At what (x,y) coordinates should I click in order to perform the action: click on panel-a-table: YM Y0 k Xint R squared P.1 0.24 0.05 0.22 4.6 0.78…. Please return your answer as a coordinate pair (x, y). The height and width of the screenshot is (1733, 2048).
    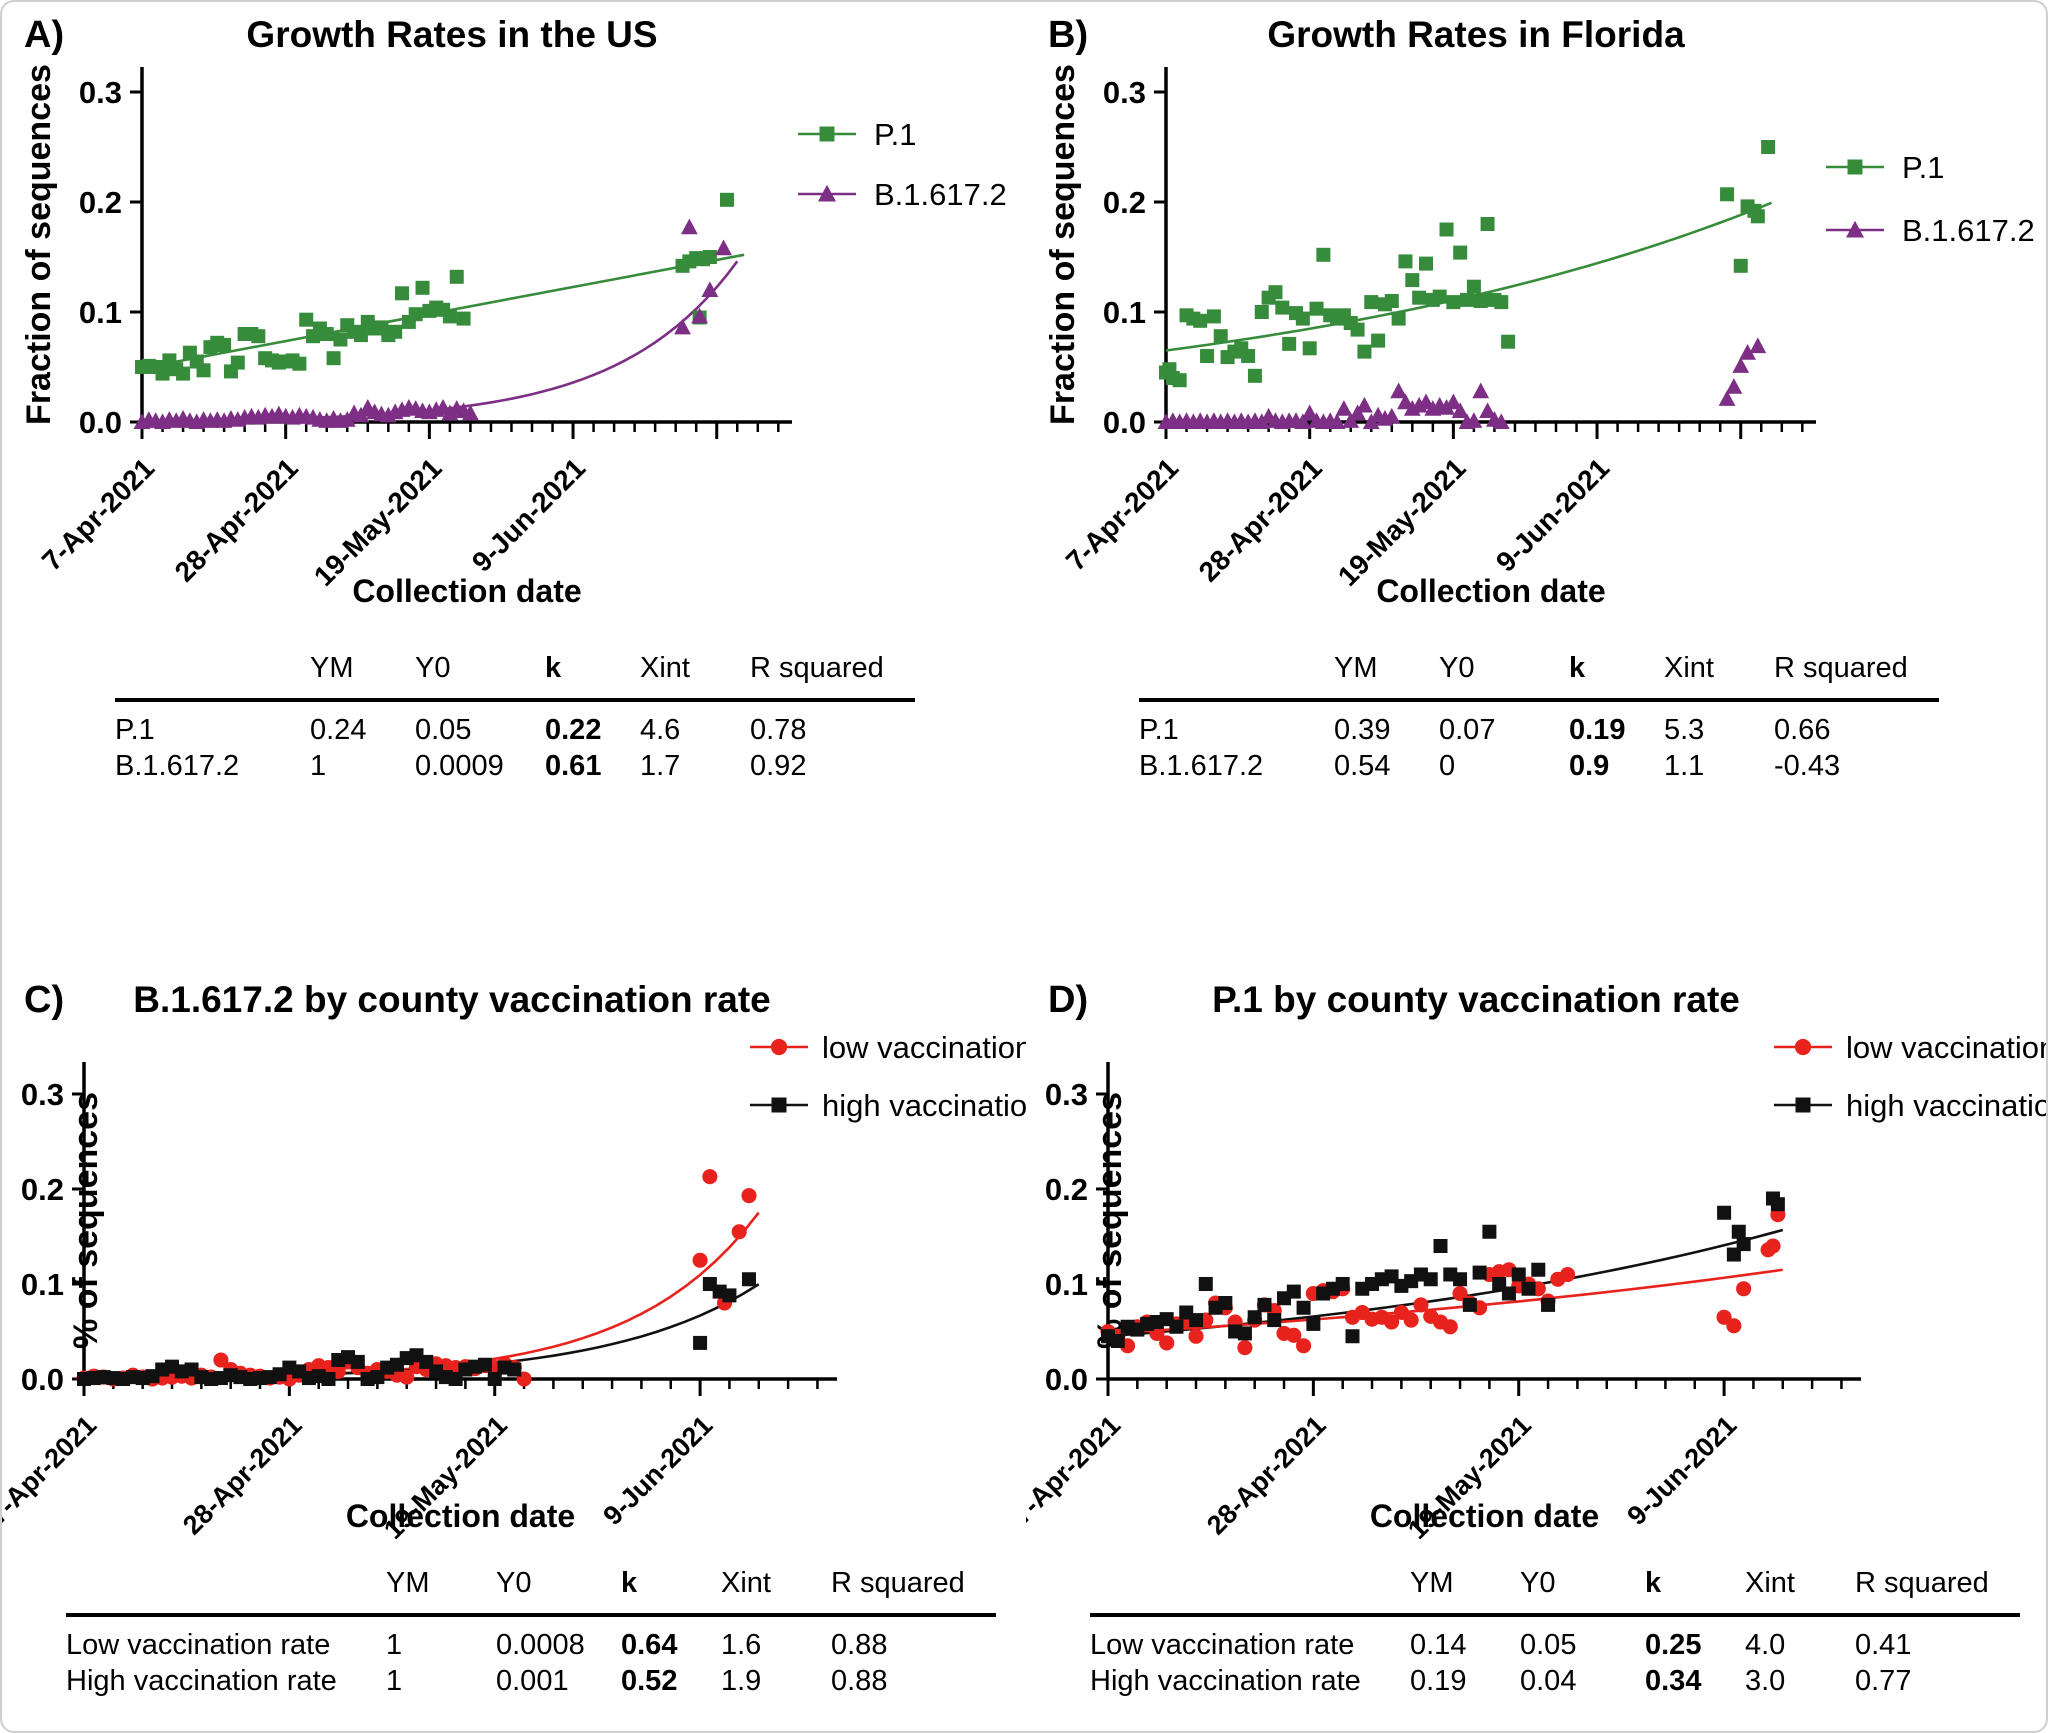
    Looking at the image, I should click on (515, 717).